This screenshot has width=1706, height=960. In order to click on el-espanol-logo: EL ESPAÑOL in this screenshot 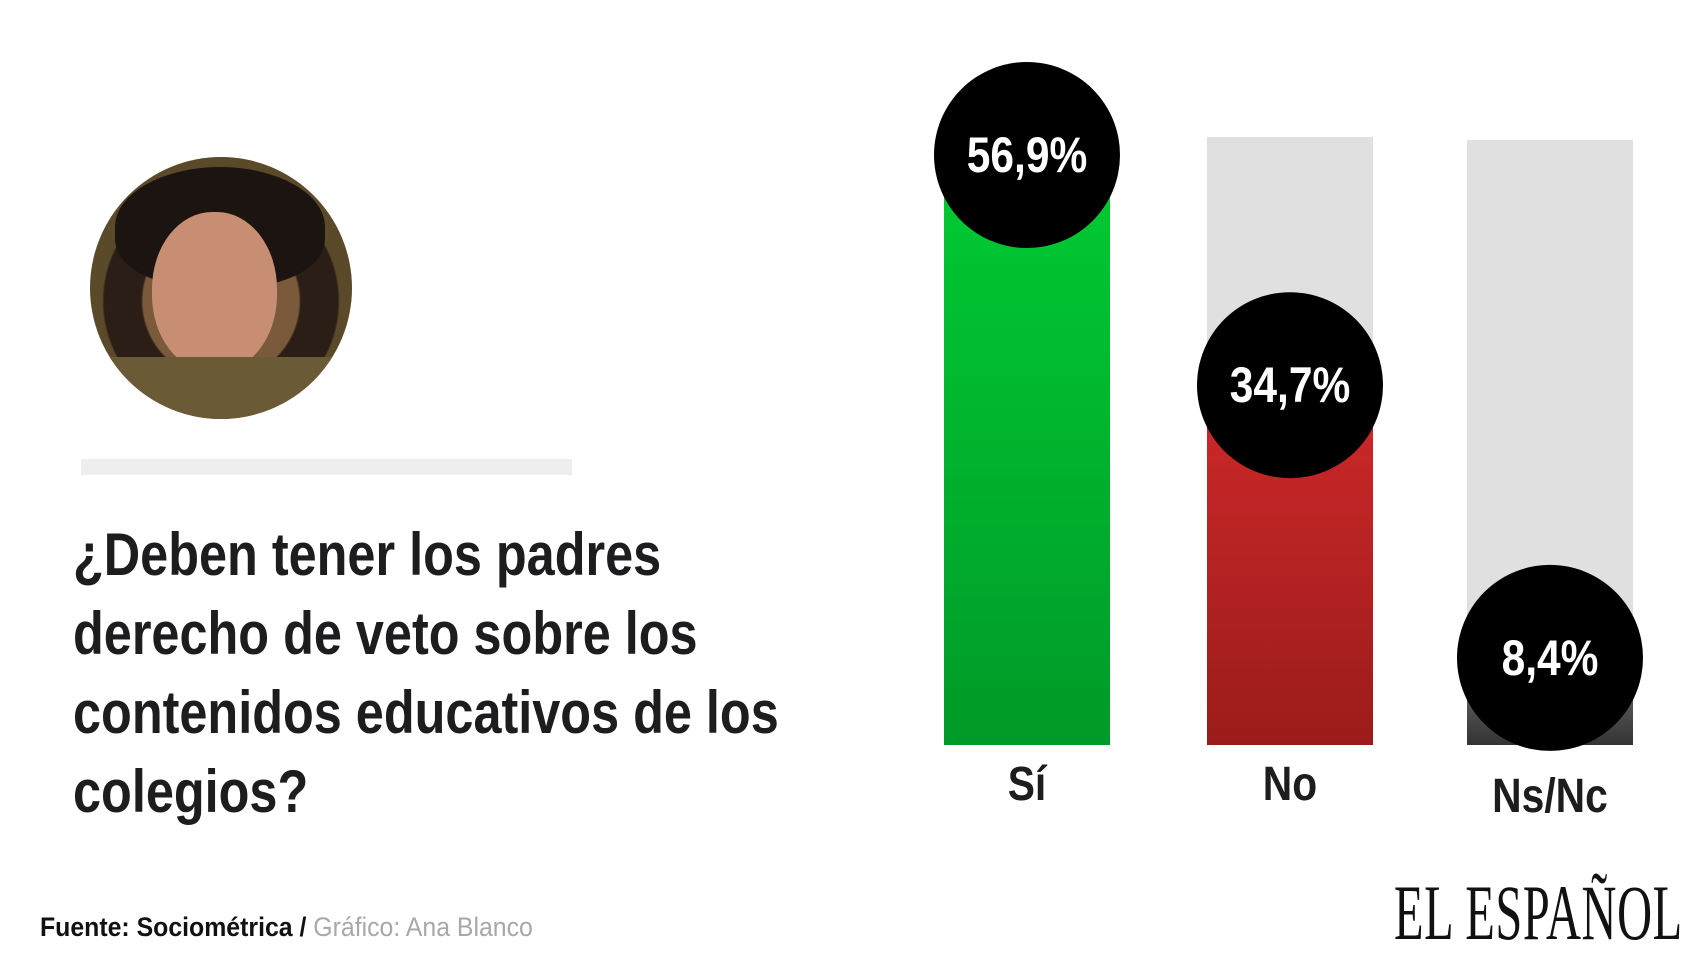, I will do `click(1538, 912)`.